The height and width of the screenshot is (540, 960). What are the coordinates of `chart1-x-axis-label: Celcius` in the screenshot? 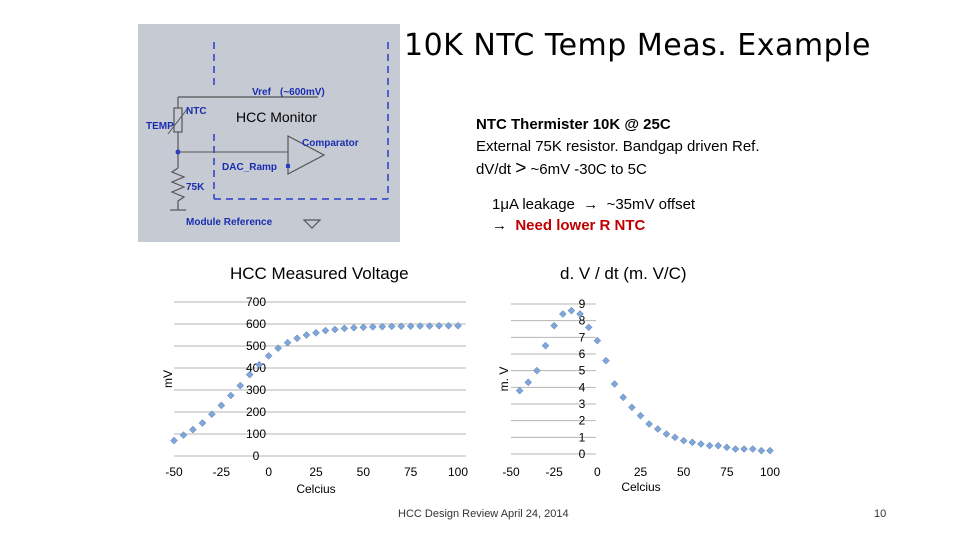 It's located at (315, 489).